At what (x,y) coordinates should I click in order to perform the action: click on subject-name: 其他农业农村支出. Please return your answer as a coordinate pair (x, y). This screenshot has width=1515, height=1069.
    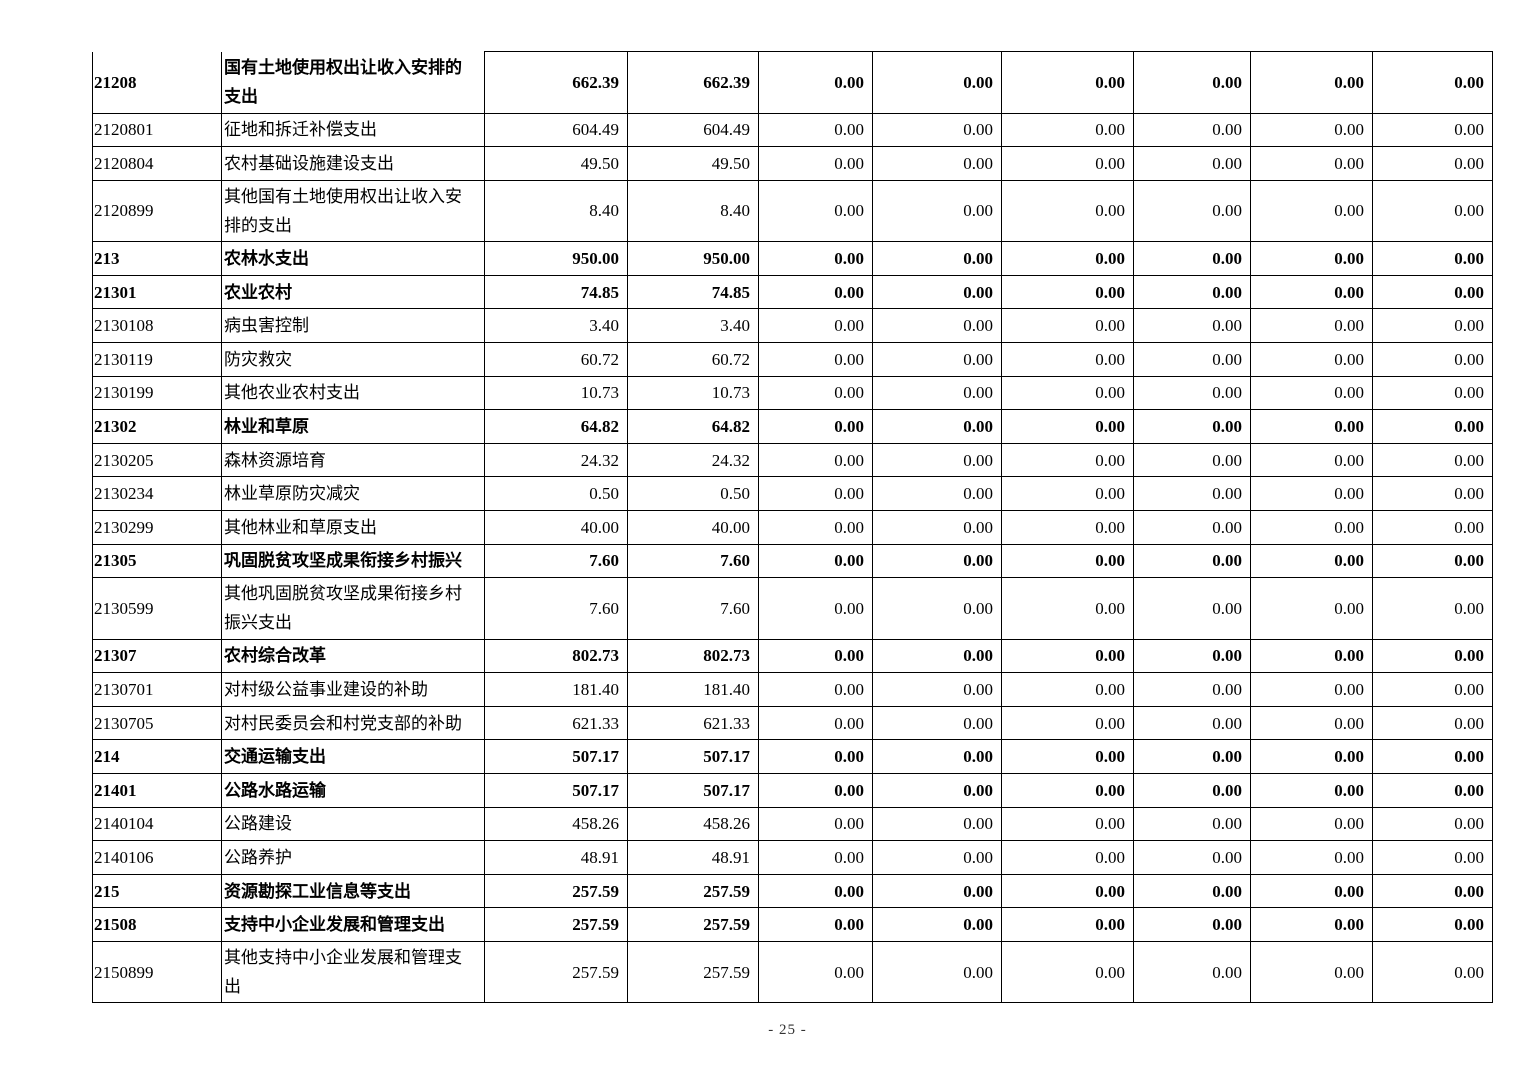
    Looking at the image, I should click on (353, 393).